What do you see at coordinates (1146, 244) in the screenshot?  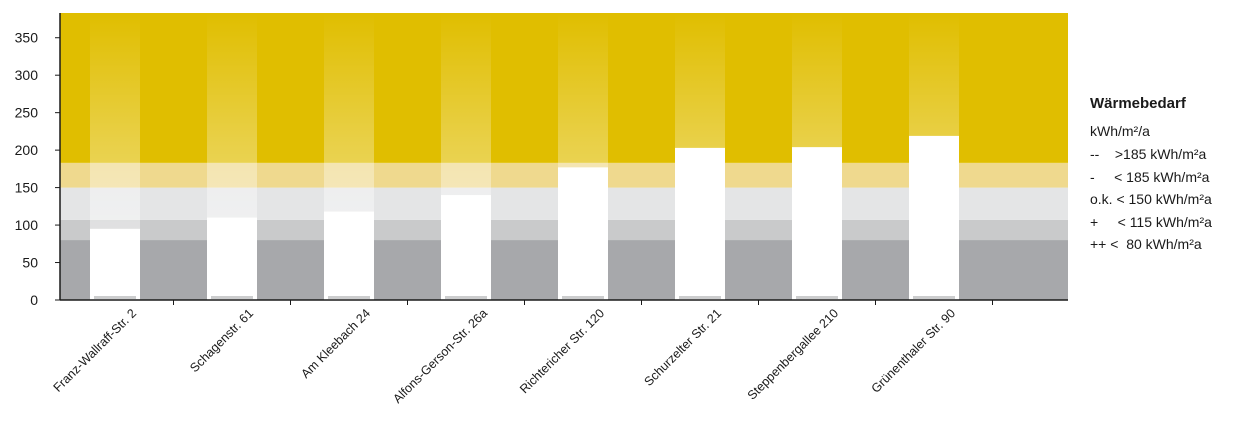 I see `legend-row-very-good: ++ < 80 kWh/m²a` at bounding box center [1146, 244].